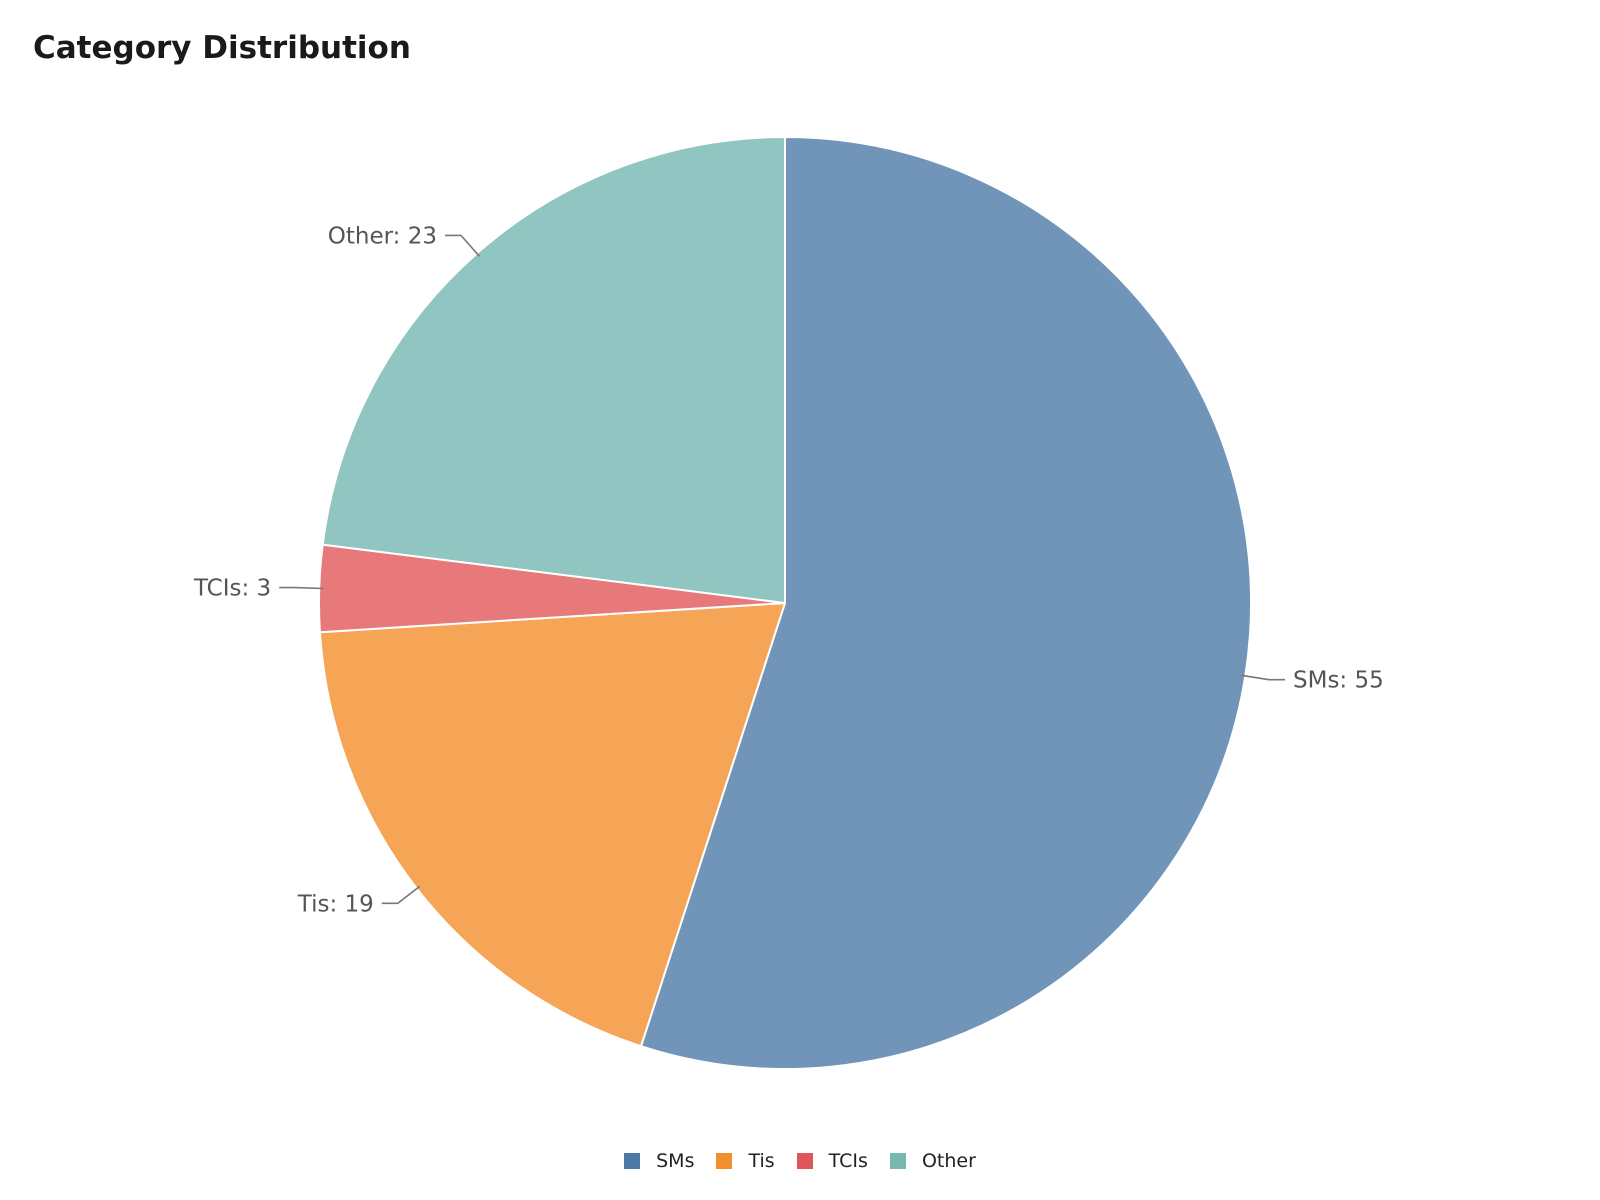 The image size is (1600, 1200). I want to click on legend: SMs Tis TCIs Other, so click(800, 1161).